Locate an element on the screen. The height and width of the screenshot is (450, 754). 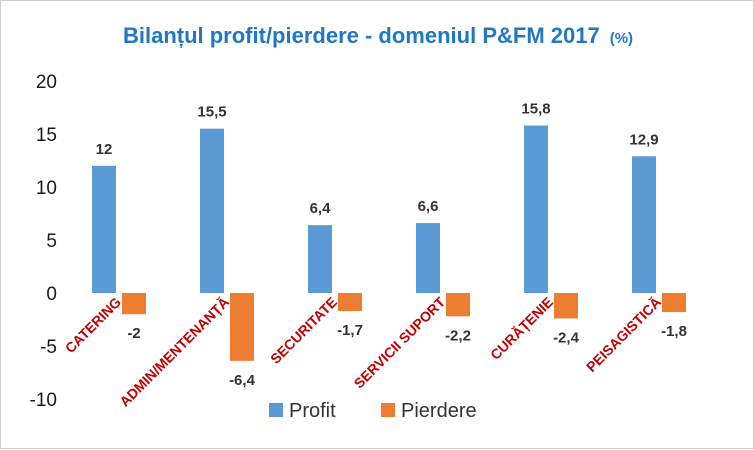
data-label-pierdere: -1,7 is located at coordinates (350, 330).